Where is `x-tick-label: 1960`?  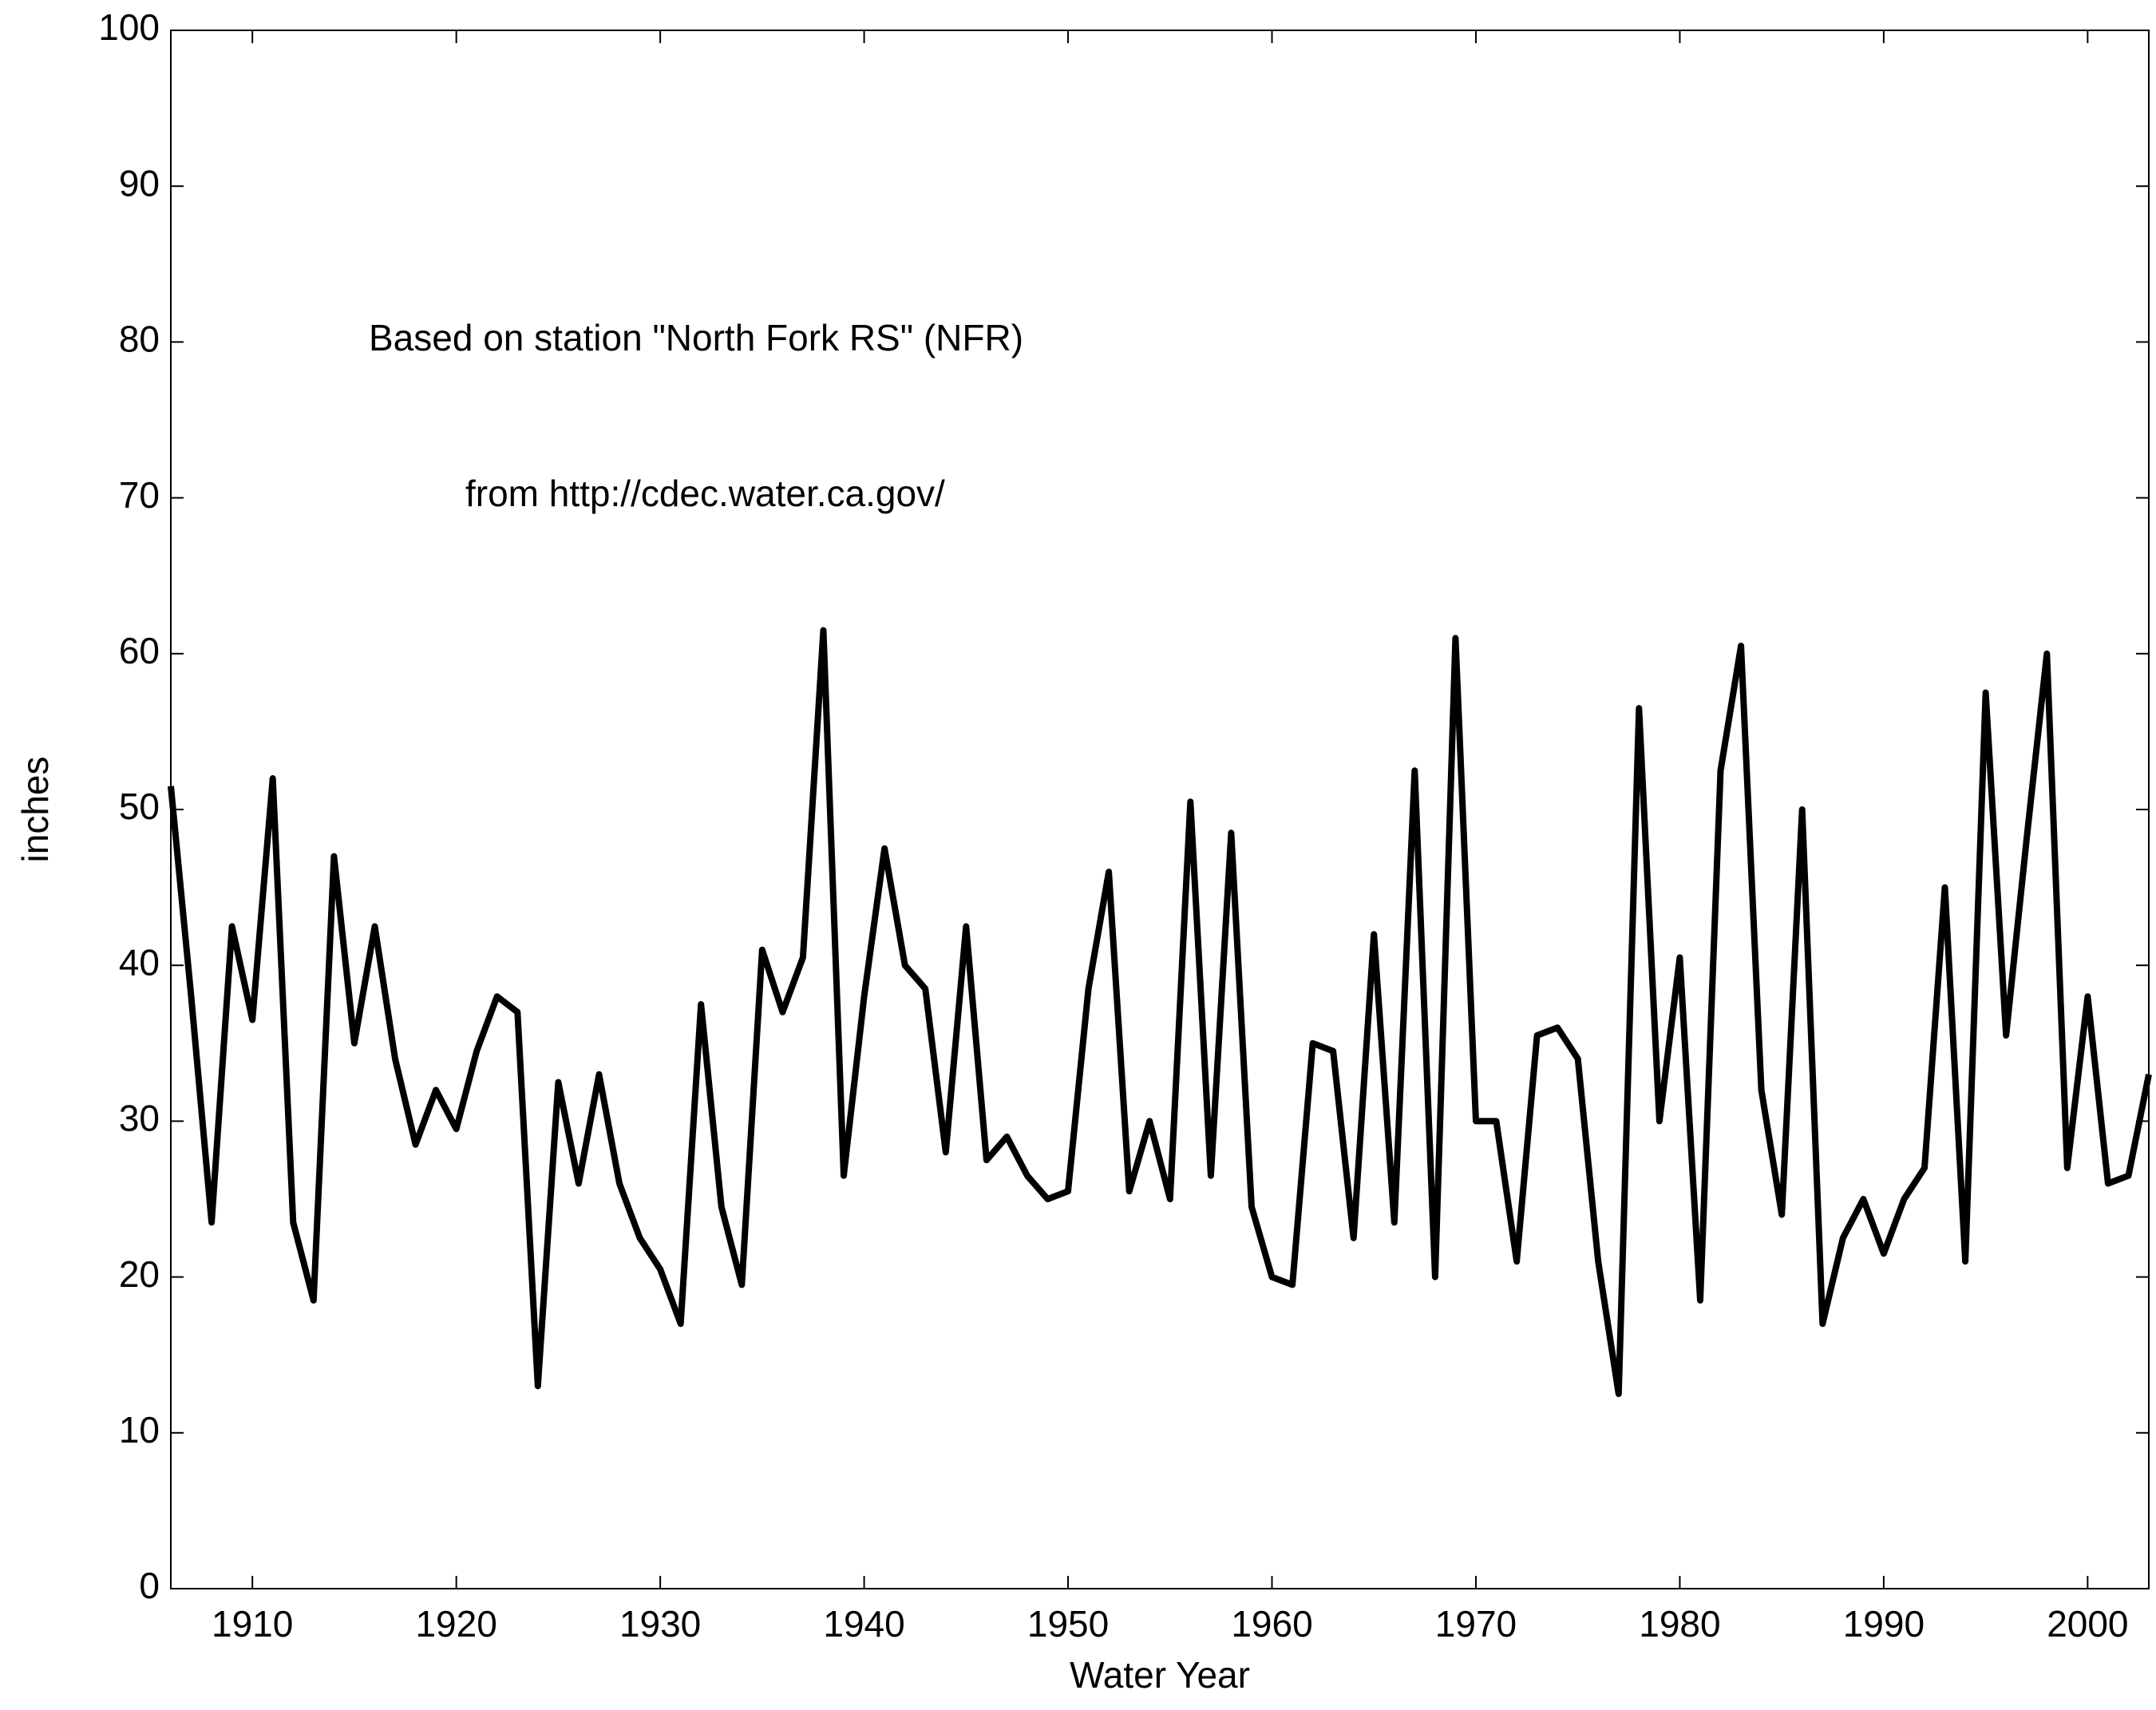 x-tick-label: 1960 is located at coordinates (1271, 1624).